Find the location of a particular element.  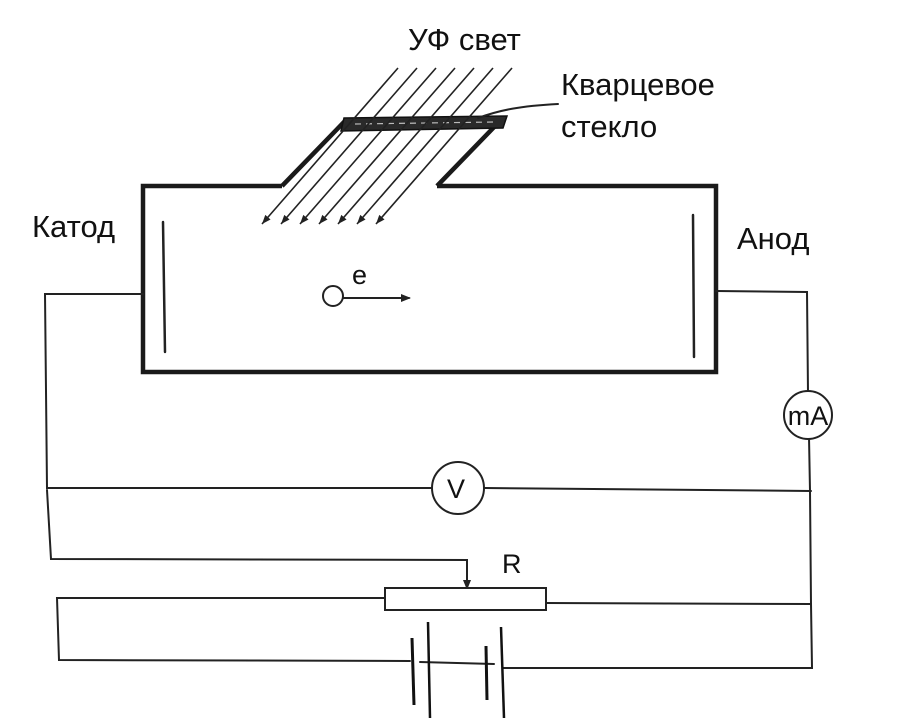

electron-label: e is located at coordinates (359, 275).